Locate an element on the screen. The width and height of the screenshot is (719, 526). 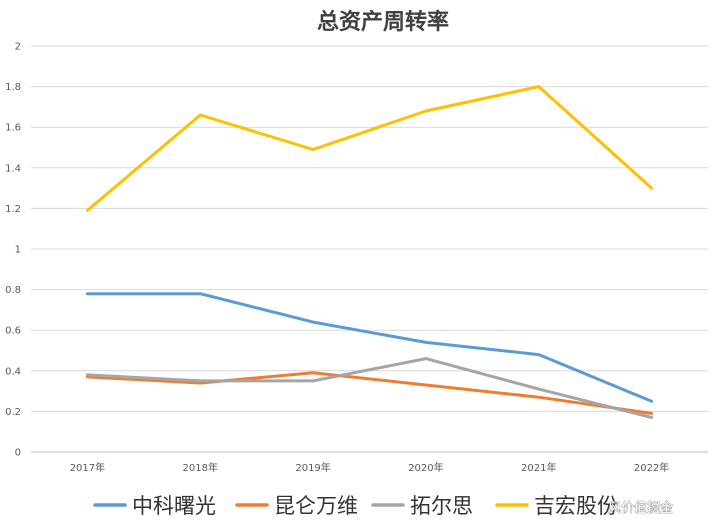
y-tick-label: 0.2 is located at coordinates (13, 412).